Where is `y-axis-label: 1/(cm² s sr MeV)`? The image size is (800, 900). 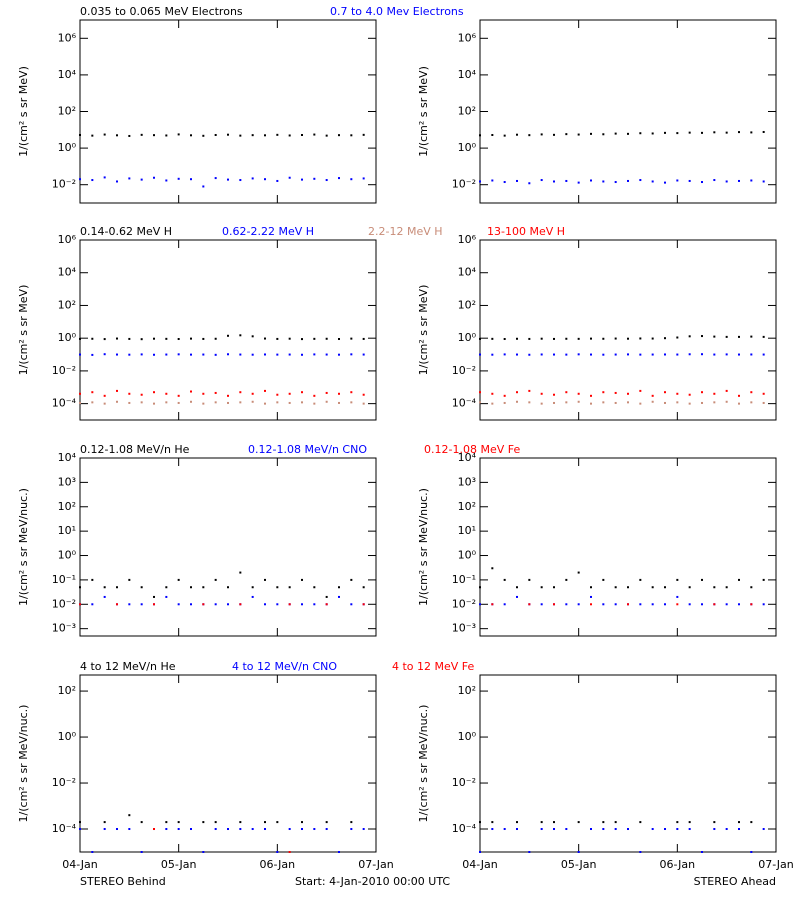 y-axis-label: 1/(cm² s sr MeV) is located at coordinates (423, 330).